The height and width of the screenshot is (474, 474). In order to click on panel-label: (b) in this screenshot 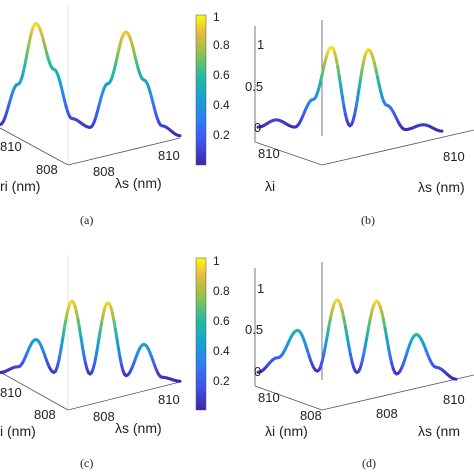, I will do `click(368, 220)`.